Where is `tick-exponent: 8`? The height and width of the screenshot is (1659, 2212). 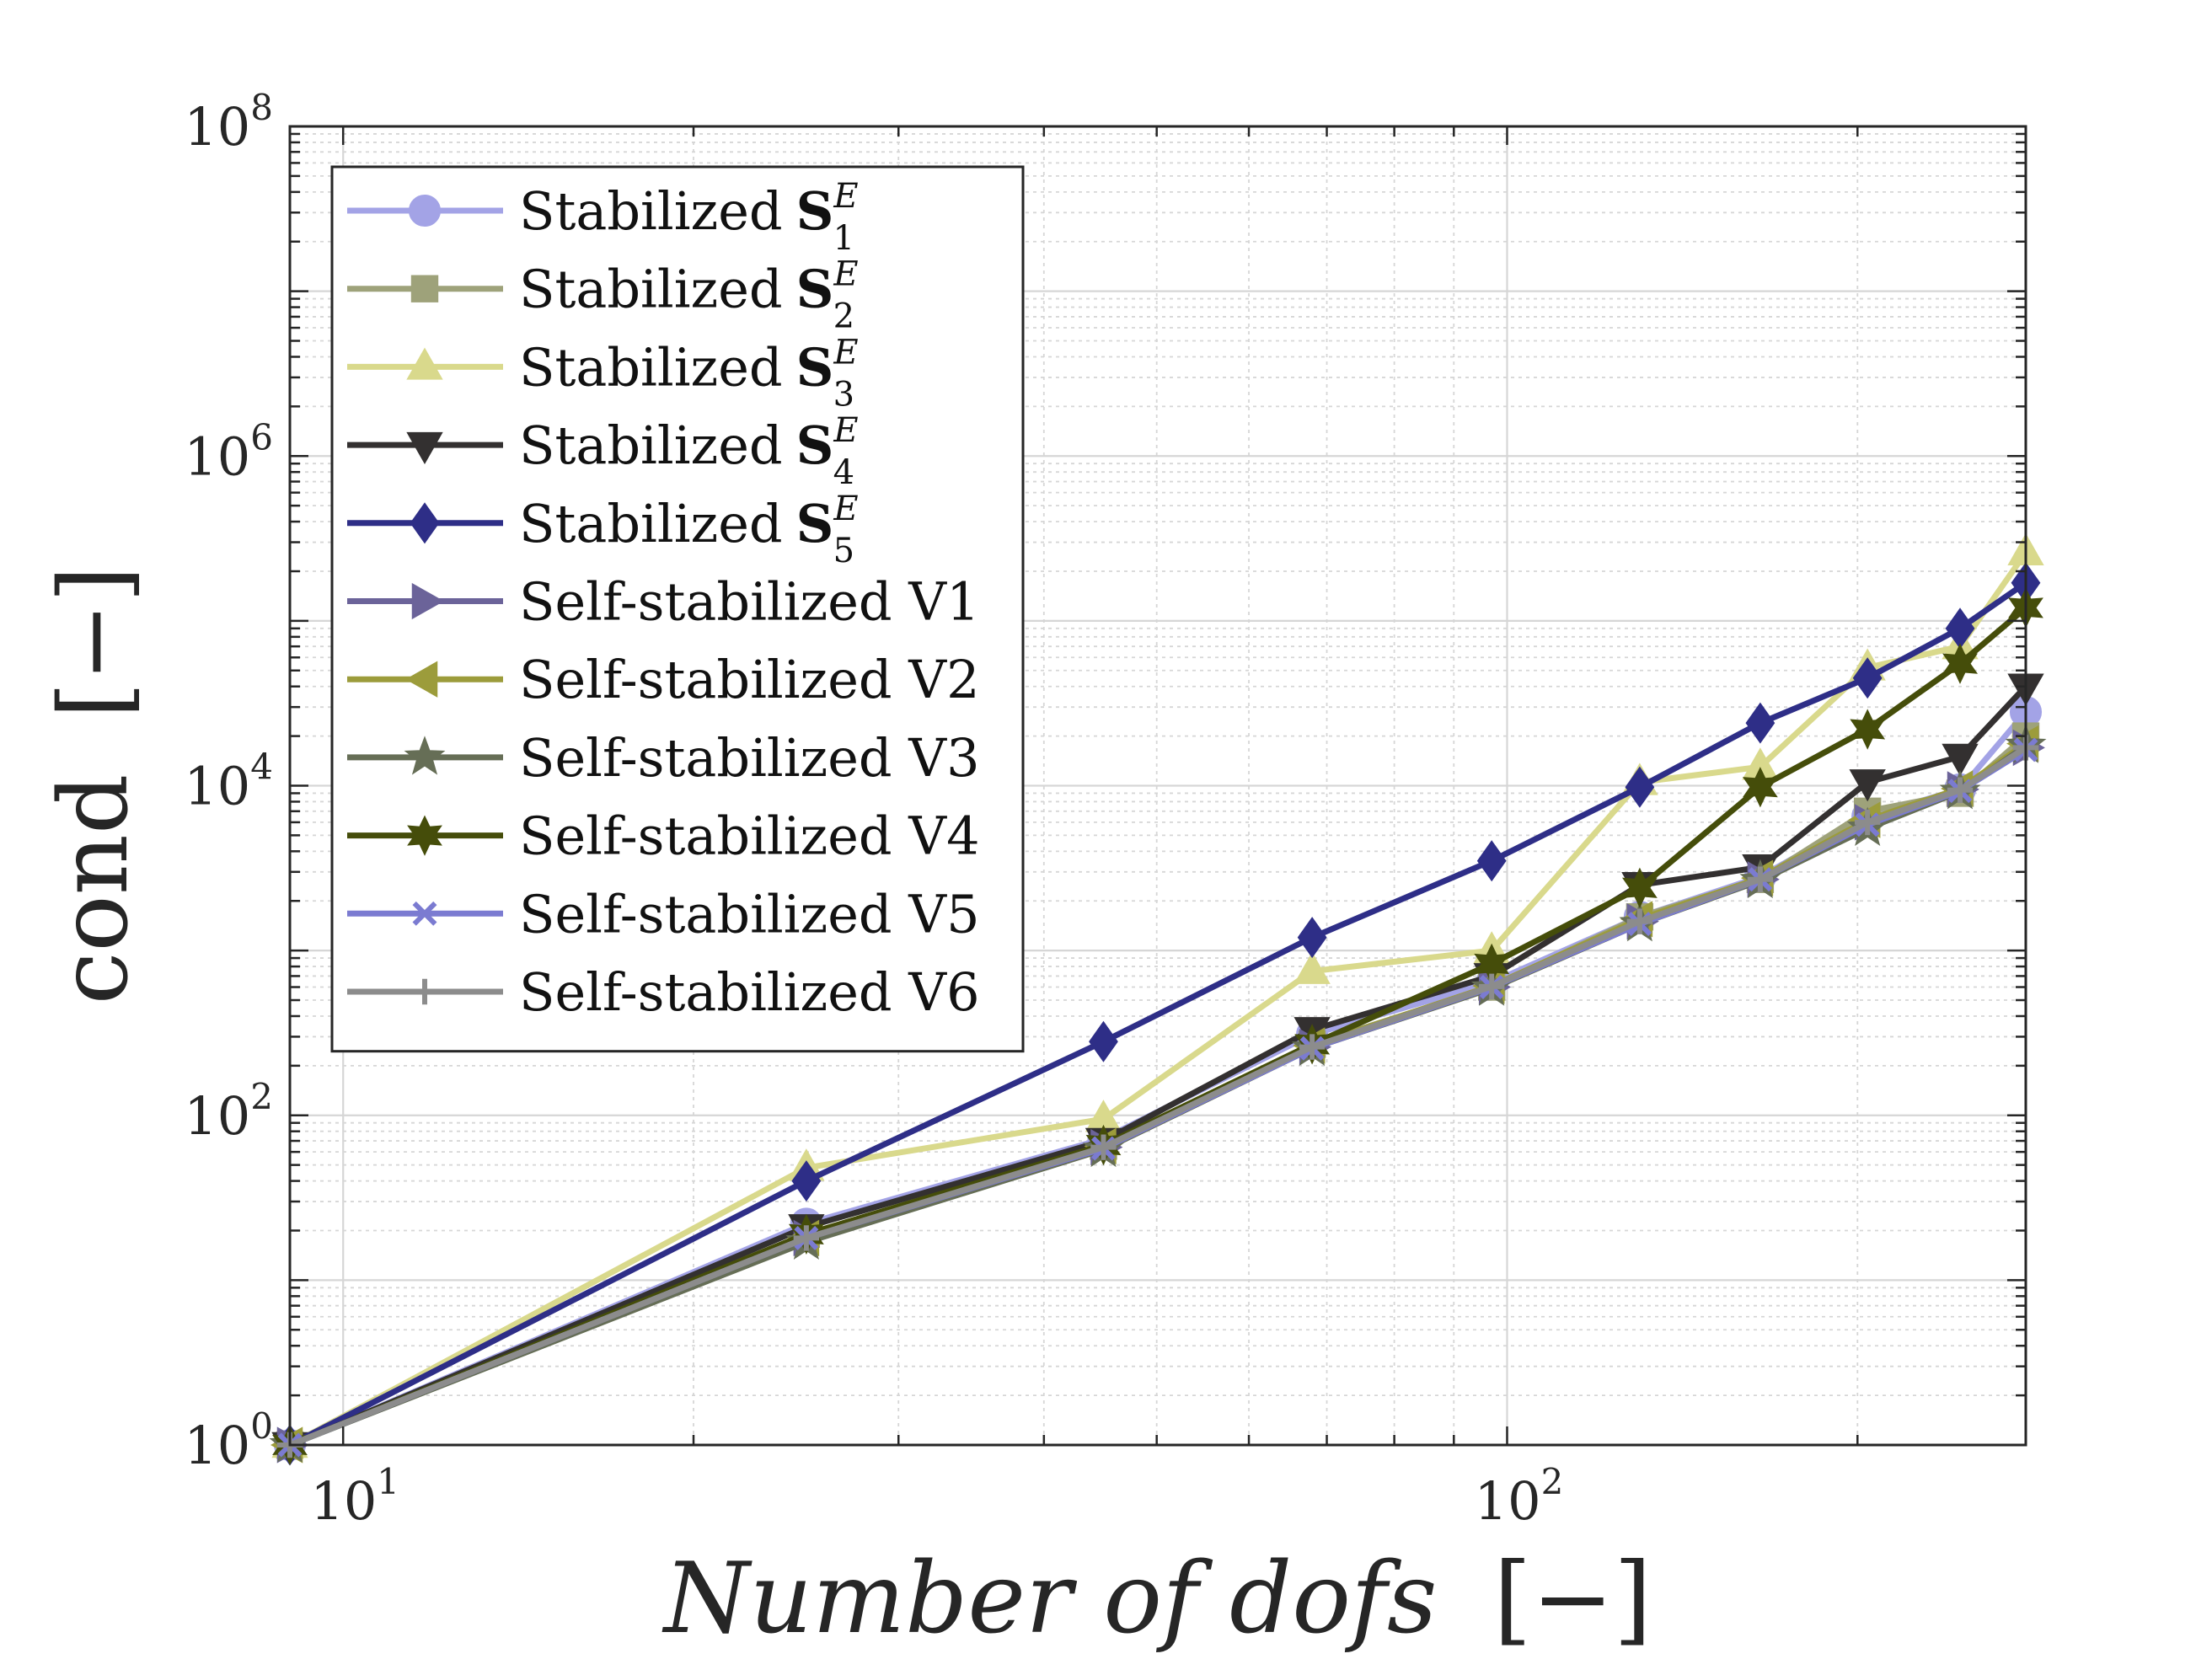 tick-exponent: 8 is located at coordinates (262, 107).